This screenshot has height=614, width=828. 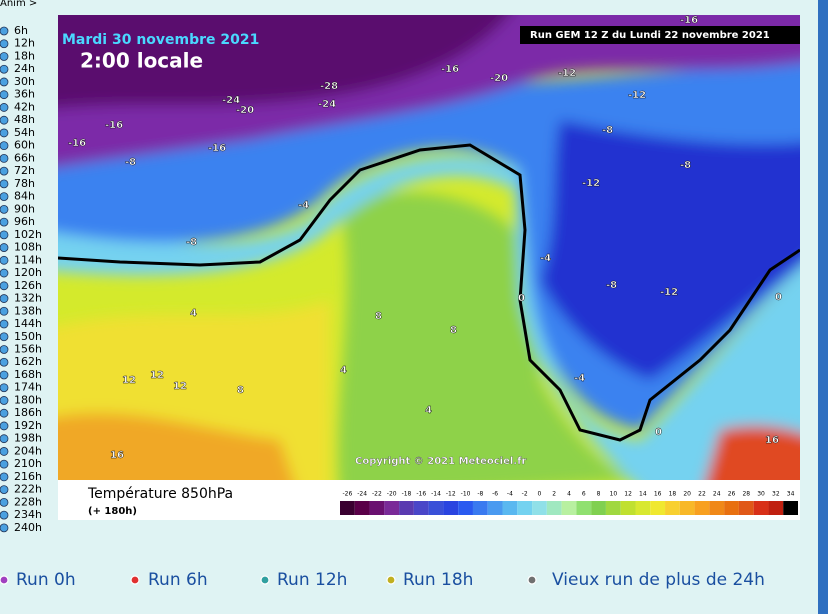 What do you see at coordinates (28, 349) in the screenshot?
I see `hour-link: 156h` at bounding box center [28, 349].